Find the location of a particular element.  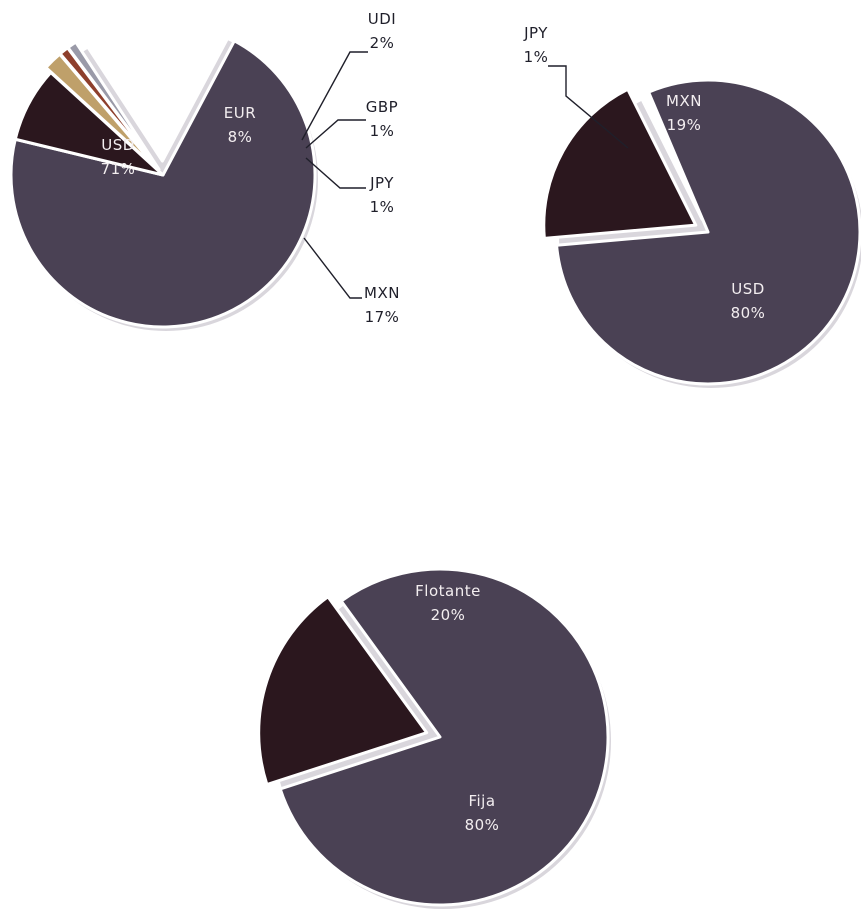

pie-2-label-value-mxn: 19% is located at coordinates (684, 125).